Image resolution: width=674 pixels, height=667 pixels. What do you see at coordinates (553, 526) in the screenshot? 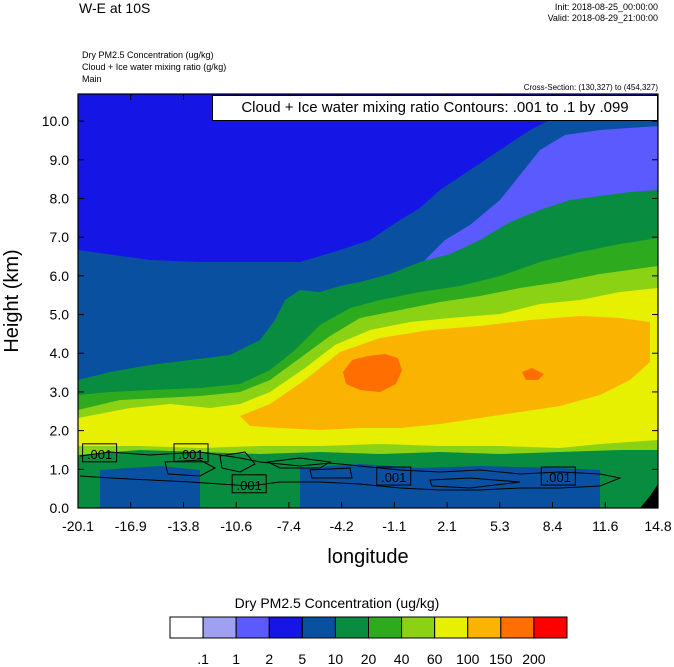
I see `x-tick-label: 8.4` at bounding box center [553, 526].